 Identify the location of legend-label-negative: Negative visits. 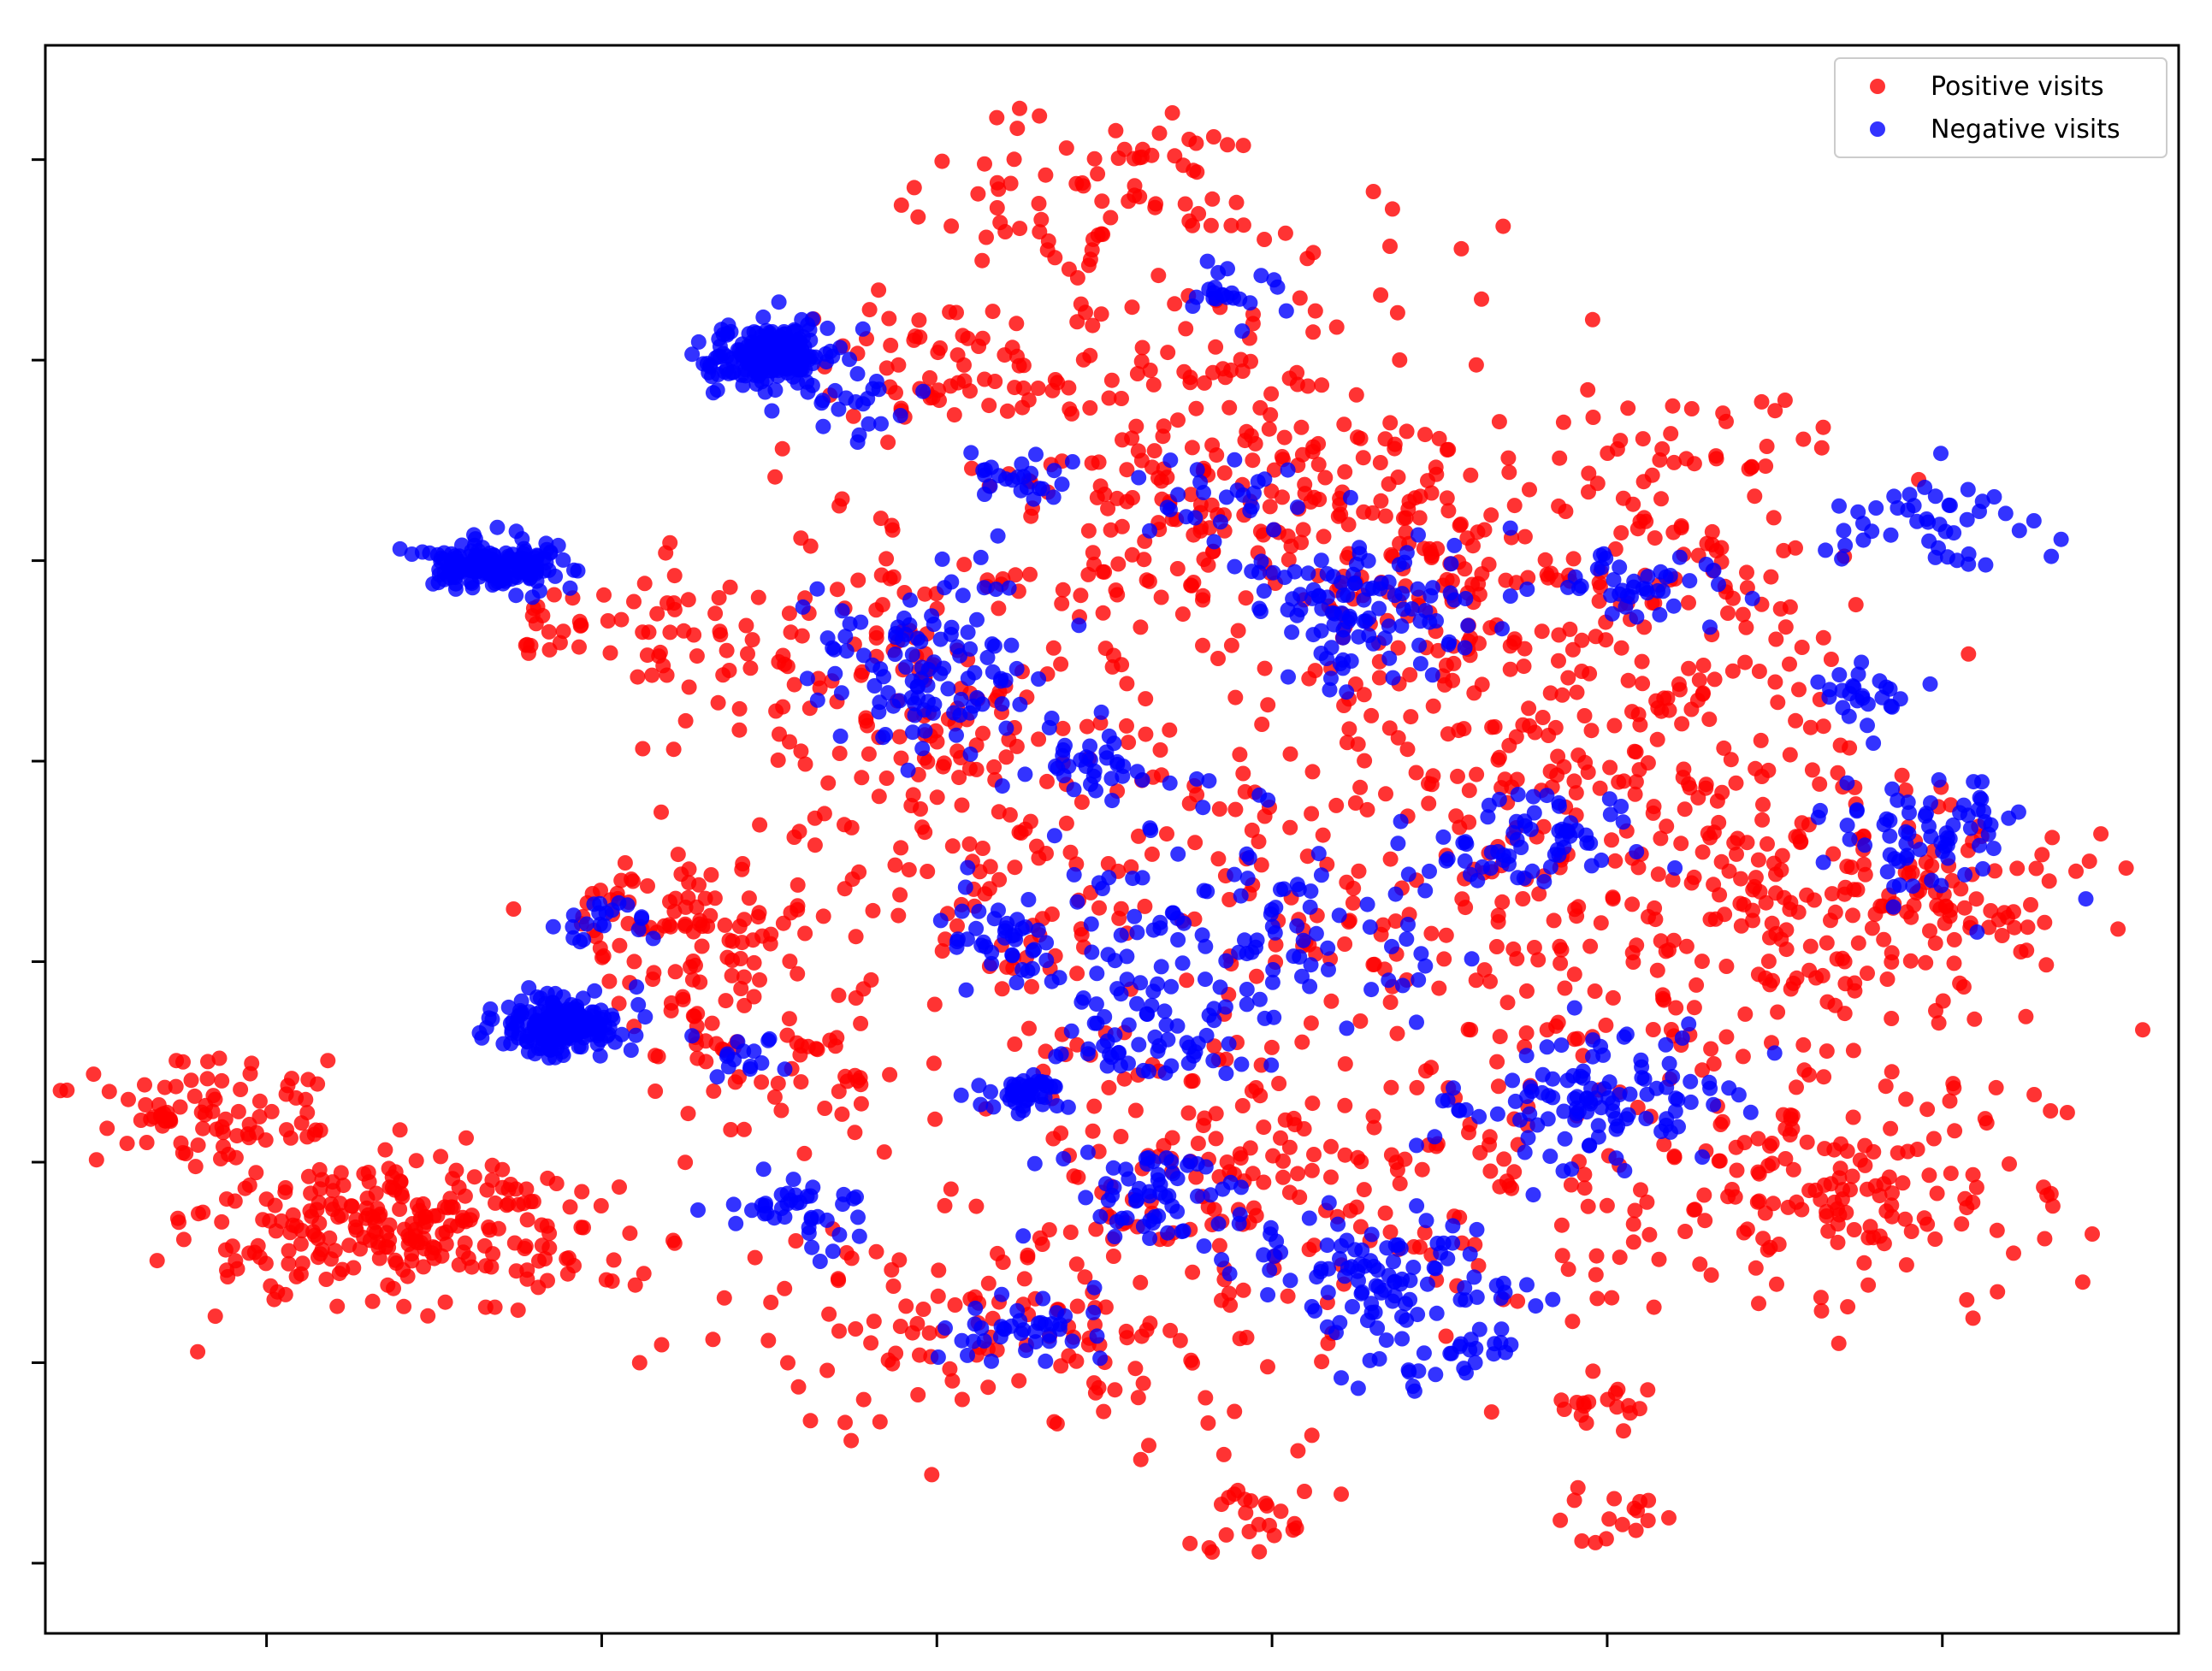
(2025, 130).